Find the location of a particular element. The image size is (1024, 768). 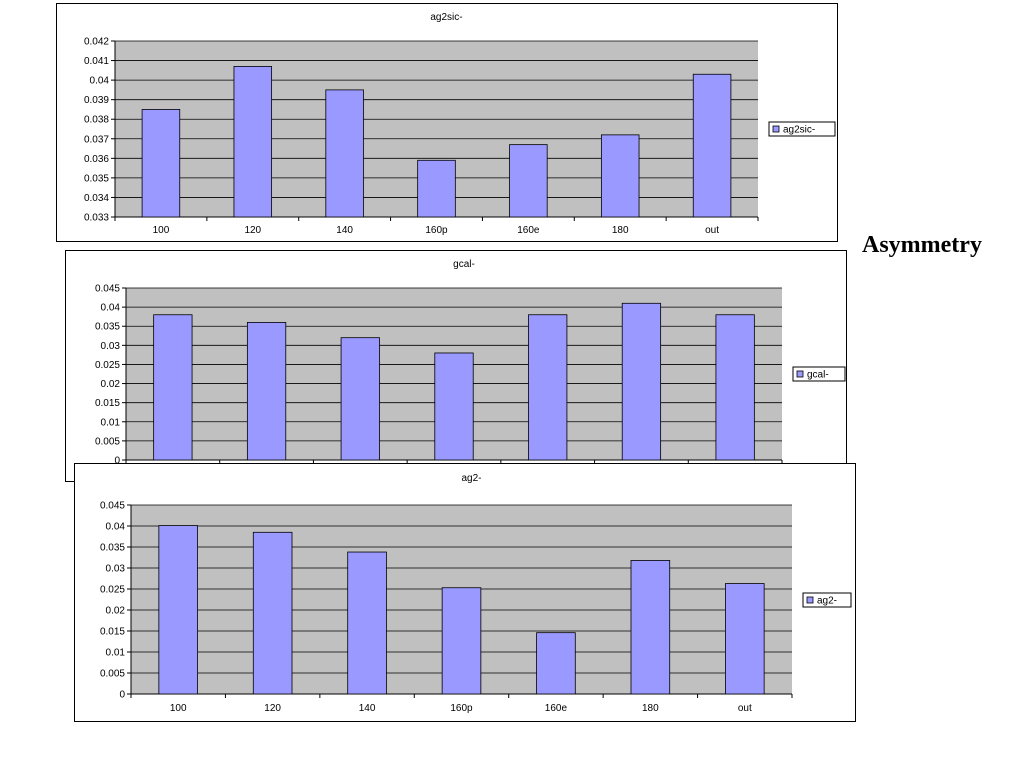

y-tick-label: 0.041 is located at coordinates (96, 61).